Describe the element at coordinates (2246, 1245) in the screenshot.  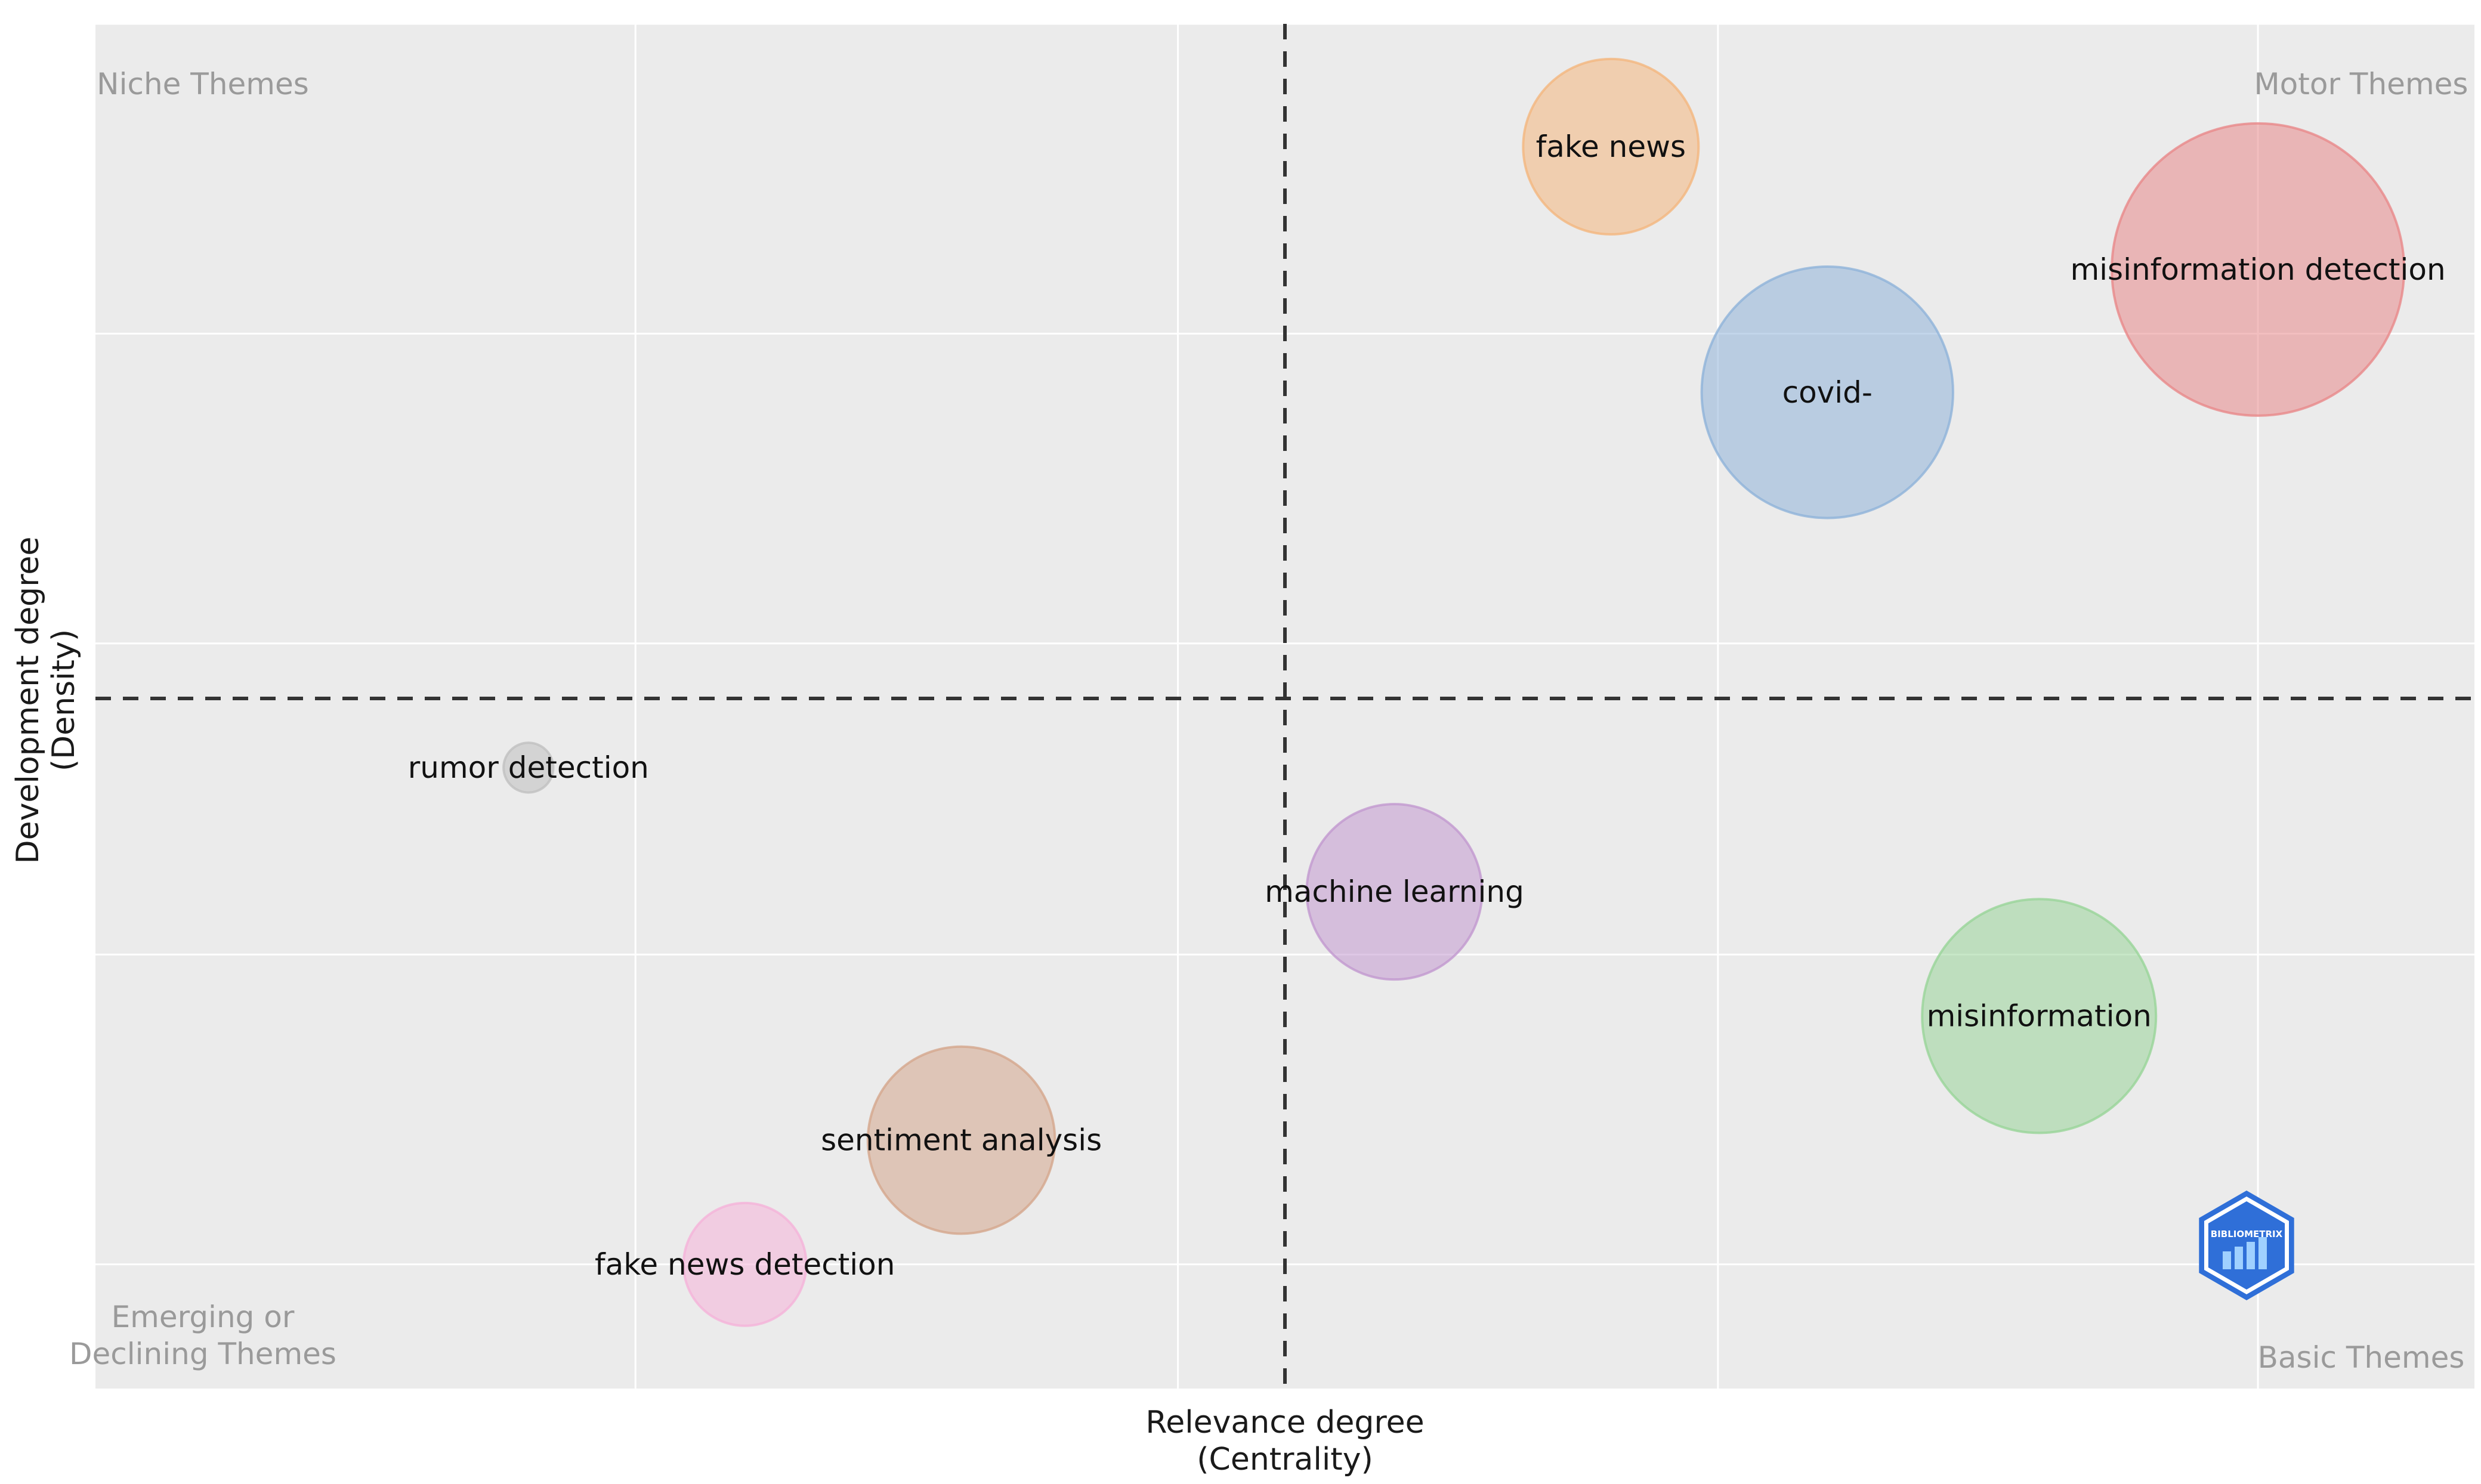
I see `bibliometrix-logo-icon: BIBLIOMETRIX` at that location.